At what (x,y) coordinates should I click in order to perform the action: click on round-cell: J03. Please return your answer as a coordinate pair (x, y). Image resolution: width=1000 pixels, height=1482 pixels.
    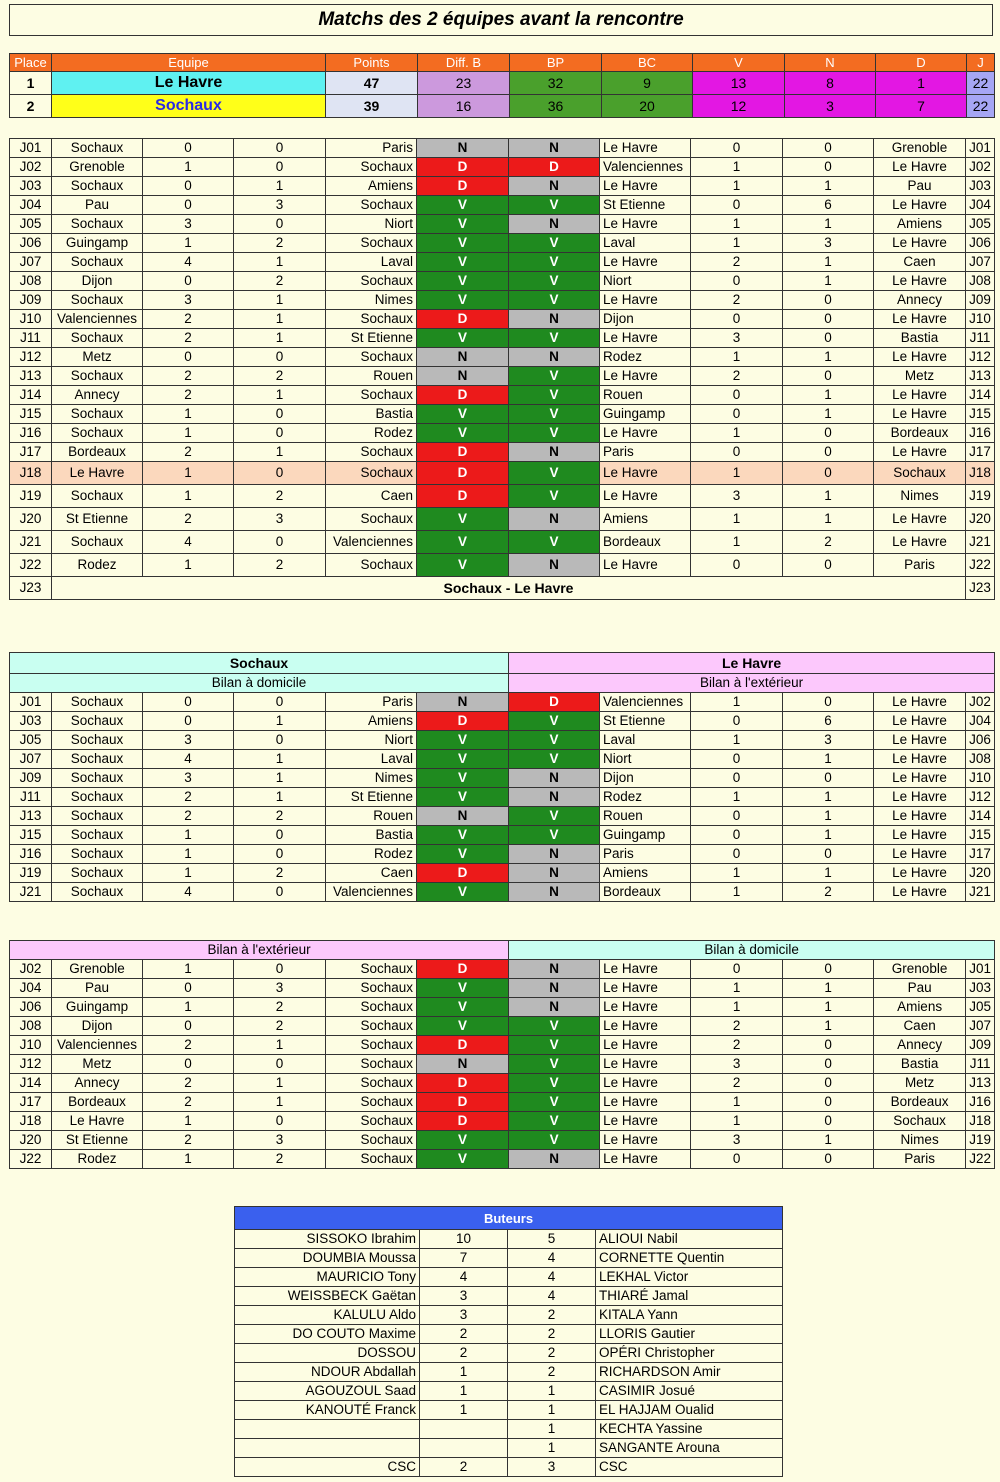
    Looking at the image, I should click on (980, 186).